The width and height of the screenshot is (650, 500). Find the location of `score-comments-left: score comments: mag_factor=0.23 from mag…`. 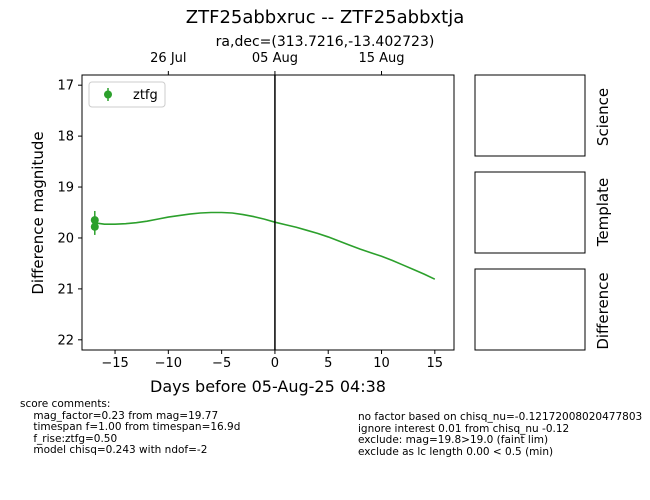

score-comments-left: score comments: mag_factor=0.23 from mag… is located at coordinates (130, 427).